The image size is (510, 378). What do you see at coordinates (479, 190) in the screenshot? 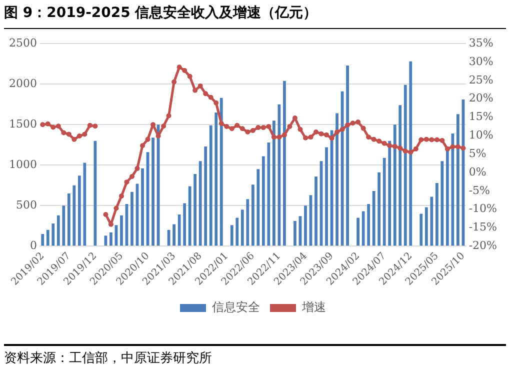
I see `y2-tick-label: -5%` at bounding box center [479, 190].